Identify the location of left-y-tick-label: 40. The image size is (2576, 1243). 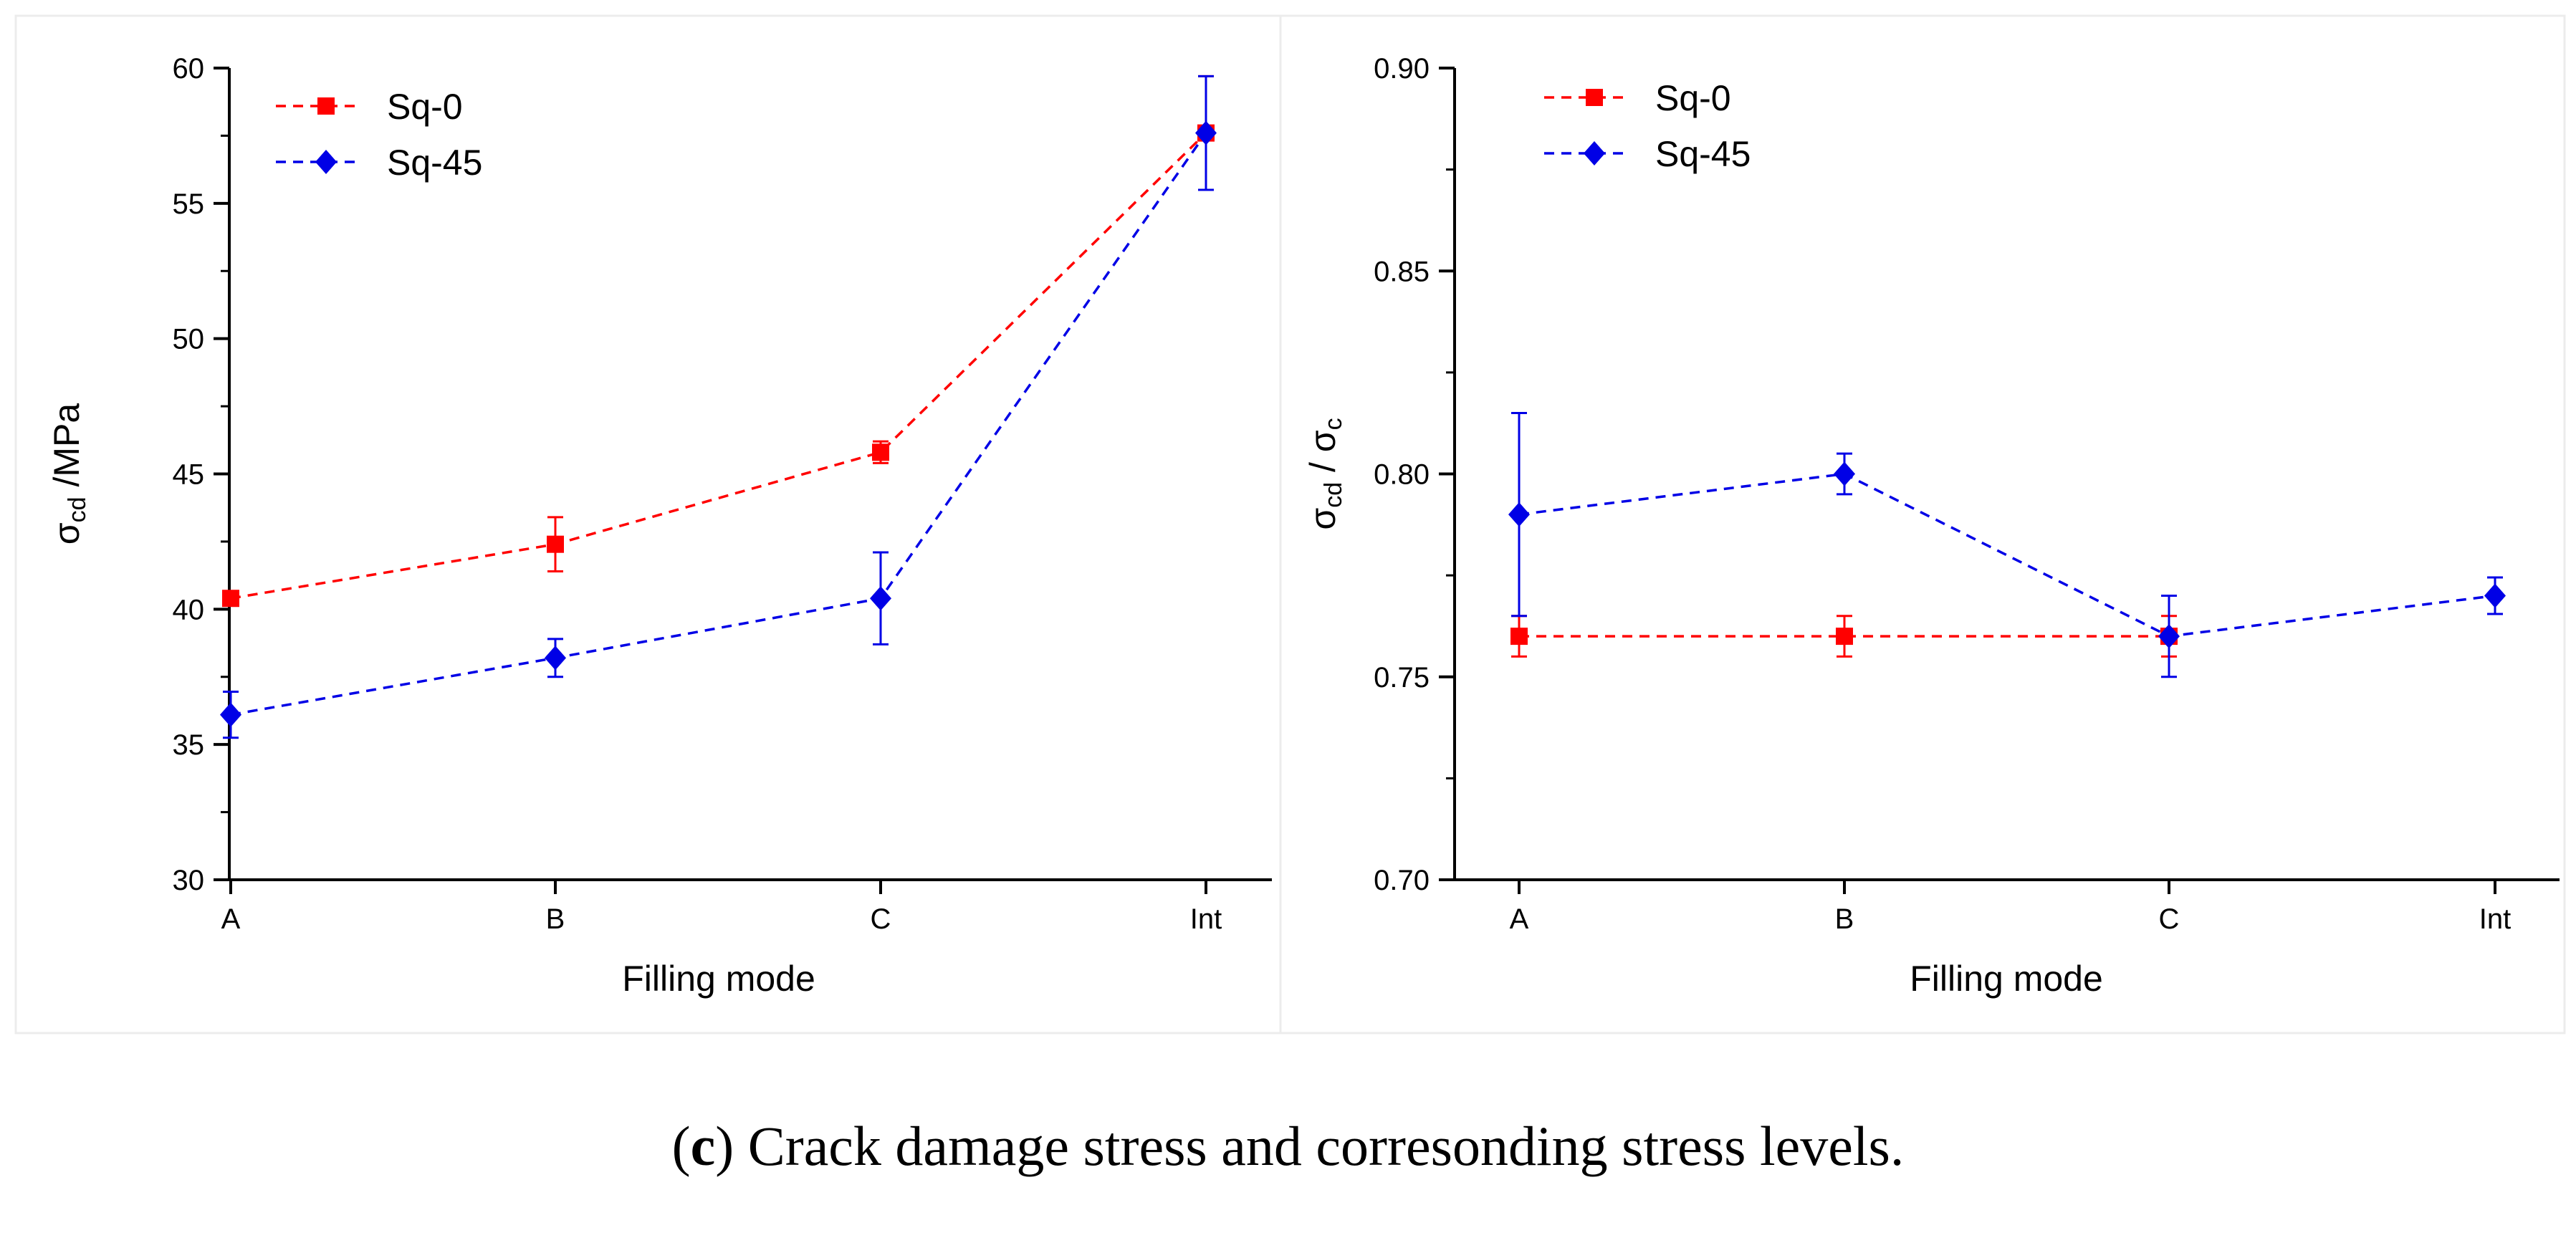
(189, 609).